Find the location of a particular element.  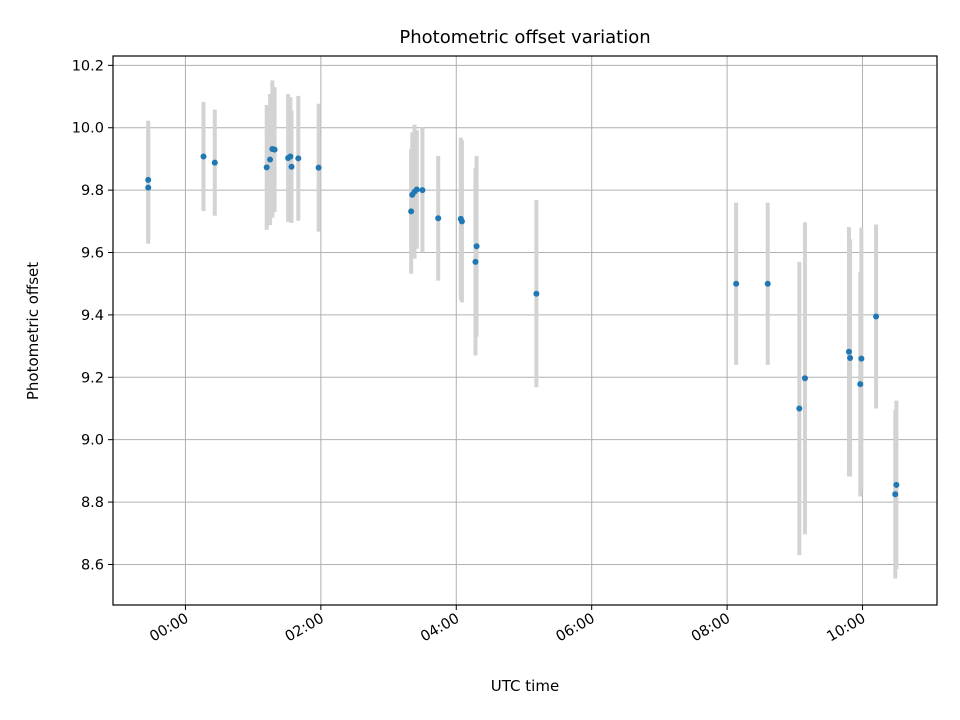

chart-title: Photometric offset variation is located at coordinates (524, 37).